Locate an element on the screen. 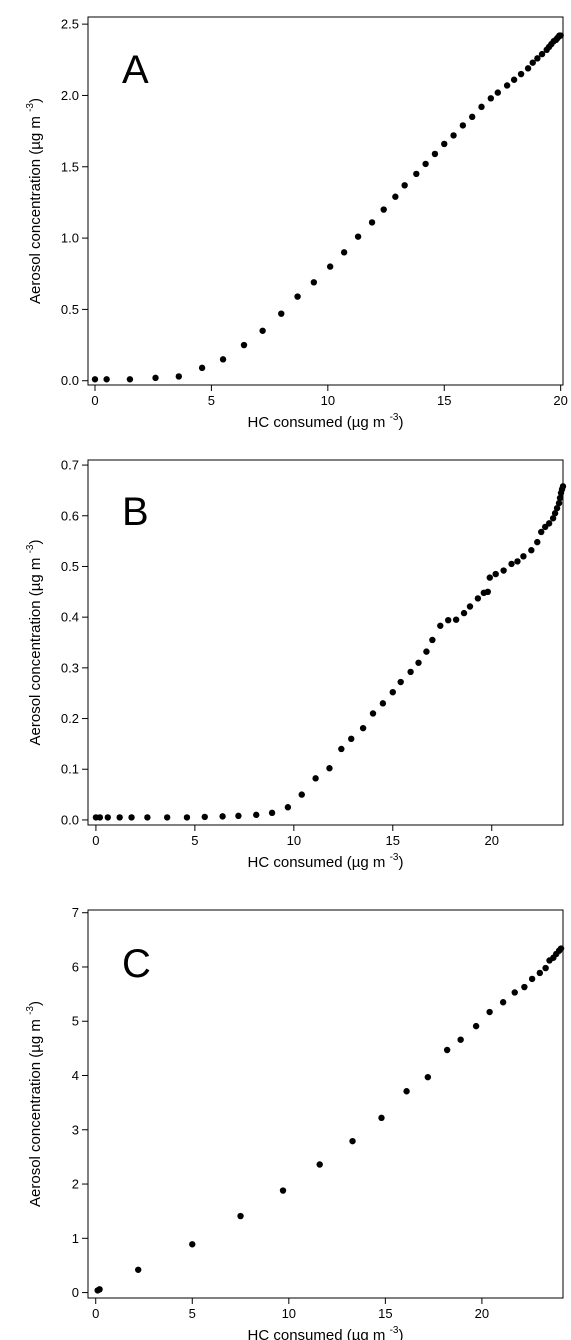  panel-a-x-tick-label: 5 is located at coordinates (211, 400).